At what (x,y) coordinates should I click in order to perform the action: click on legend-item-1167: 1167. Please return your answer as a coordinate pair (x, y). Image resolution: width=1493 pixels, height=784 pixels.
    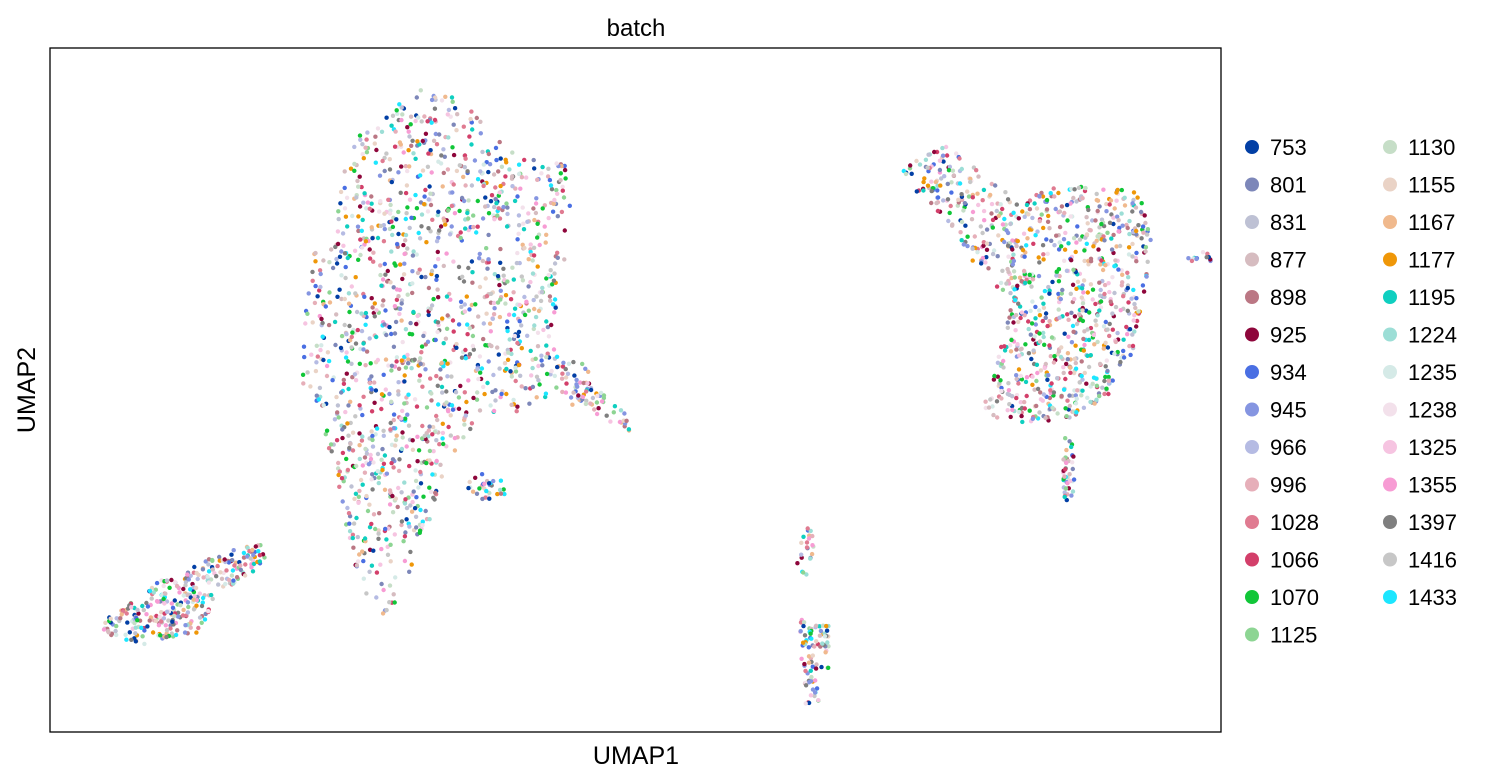
    Looking at the image, I should click on (1419, 222).